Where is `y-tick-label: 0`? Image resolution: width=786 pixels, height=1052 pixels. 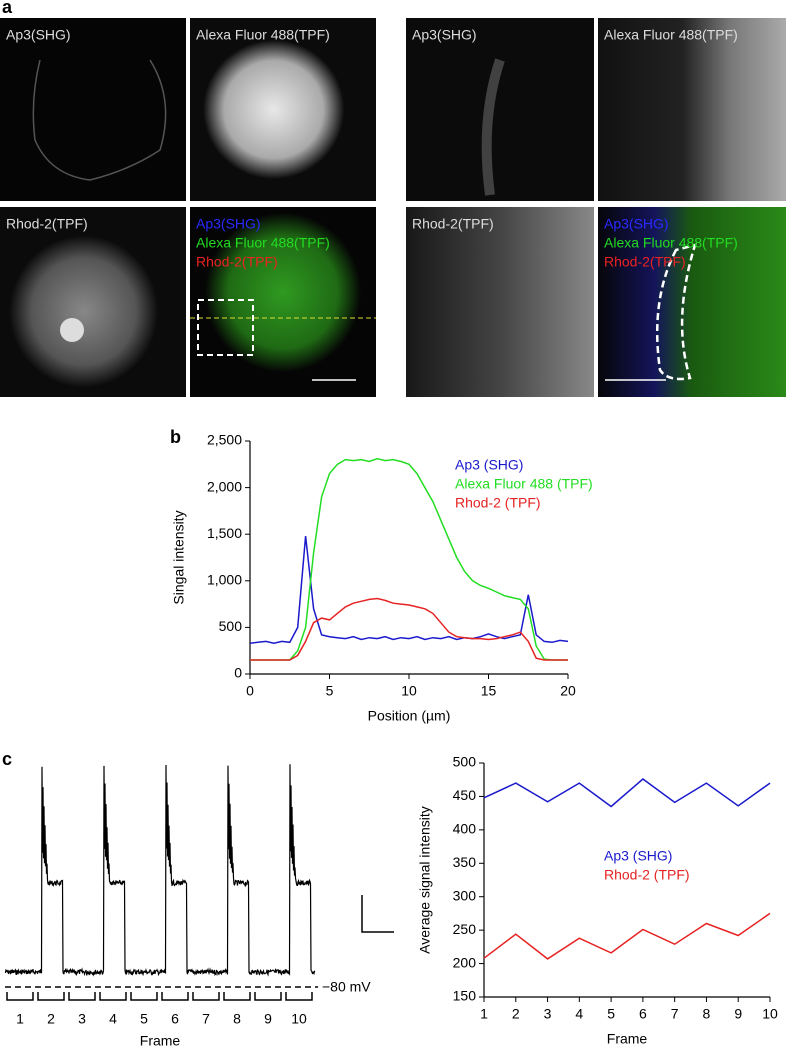 y-tick-label: 0 is located at coordinates (238, 673).